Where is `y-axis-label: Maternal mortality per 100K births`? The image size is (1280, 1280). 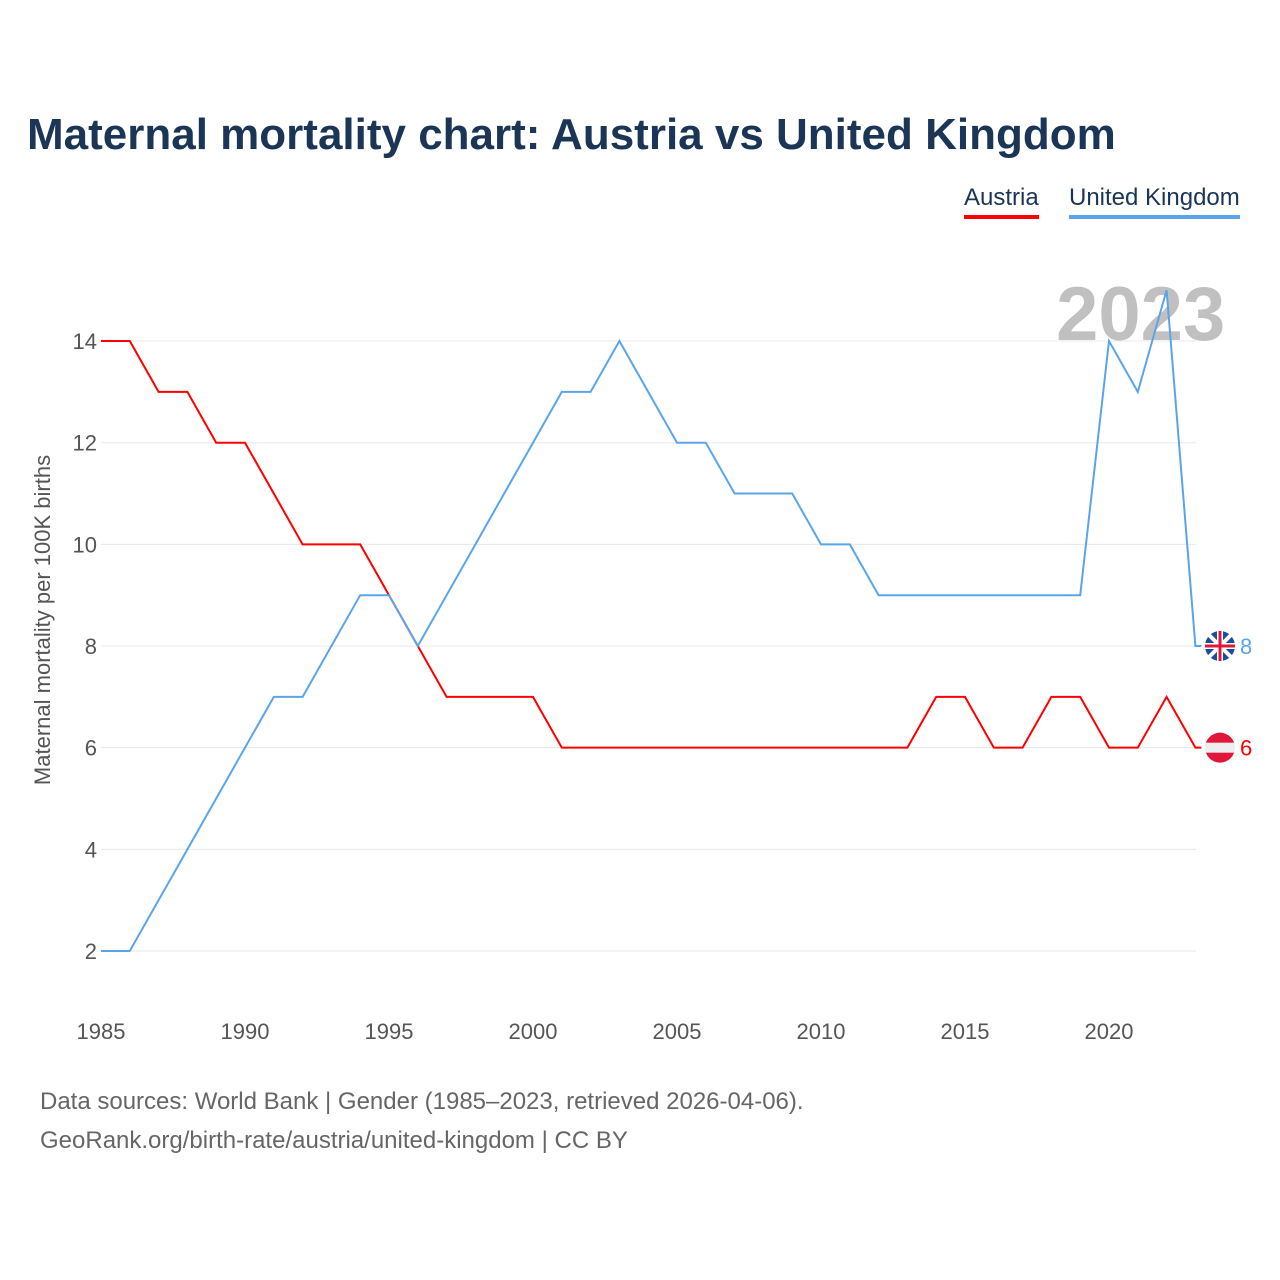
y-axis-label: Maternal mortality per 100K births is located at coordinates (42, 620).